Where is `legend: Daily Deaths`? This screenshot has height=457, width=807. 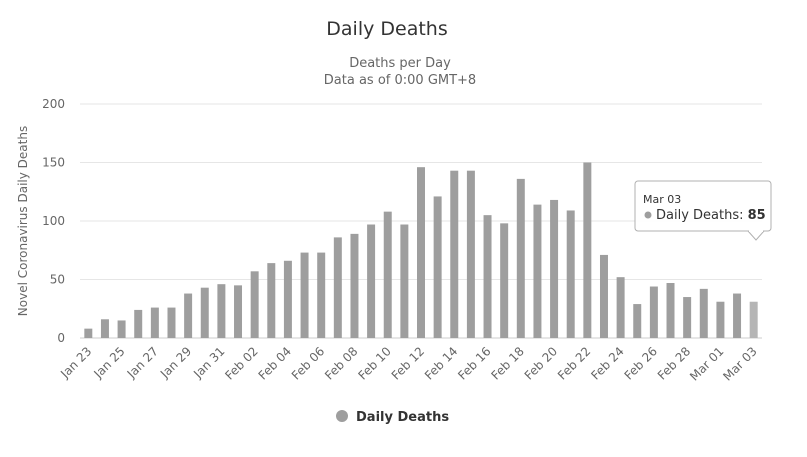 legend: Daily Deaths is located at coordinates (392, 417).